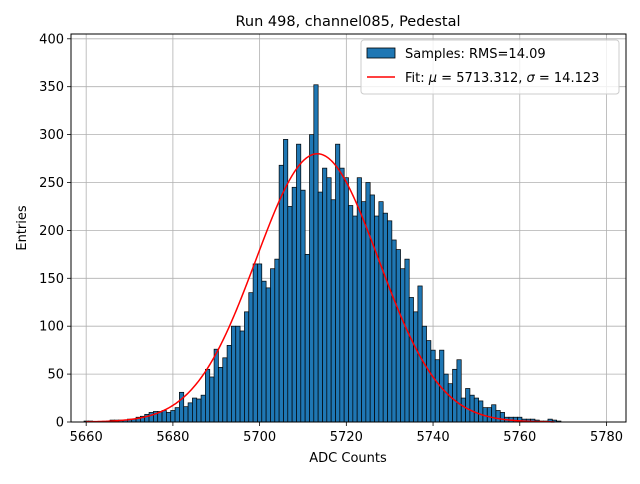 This screenshot has width=640, height=484. I want to click on x-tick-label: 5680, so click(172, 437).